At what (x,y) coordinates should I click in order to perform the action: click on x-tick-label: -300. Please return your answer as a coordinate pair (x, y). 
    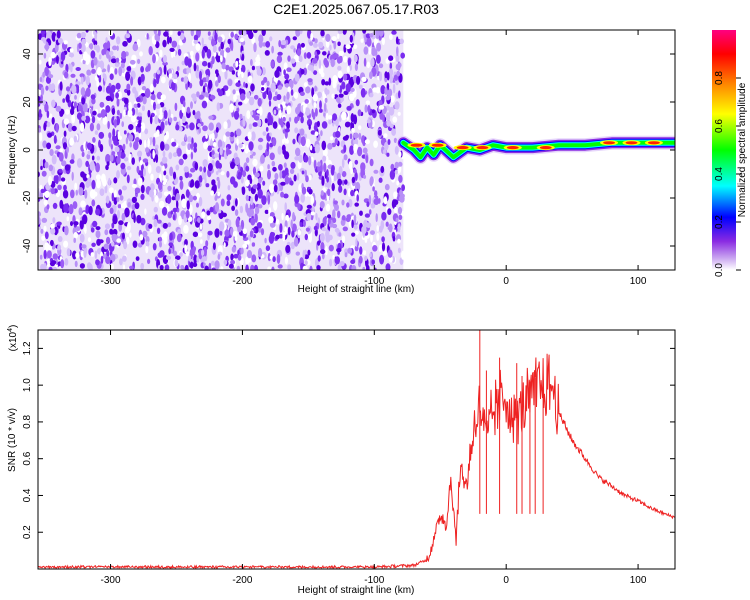
    Looking at the image, I should click on (111, 281).